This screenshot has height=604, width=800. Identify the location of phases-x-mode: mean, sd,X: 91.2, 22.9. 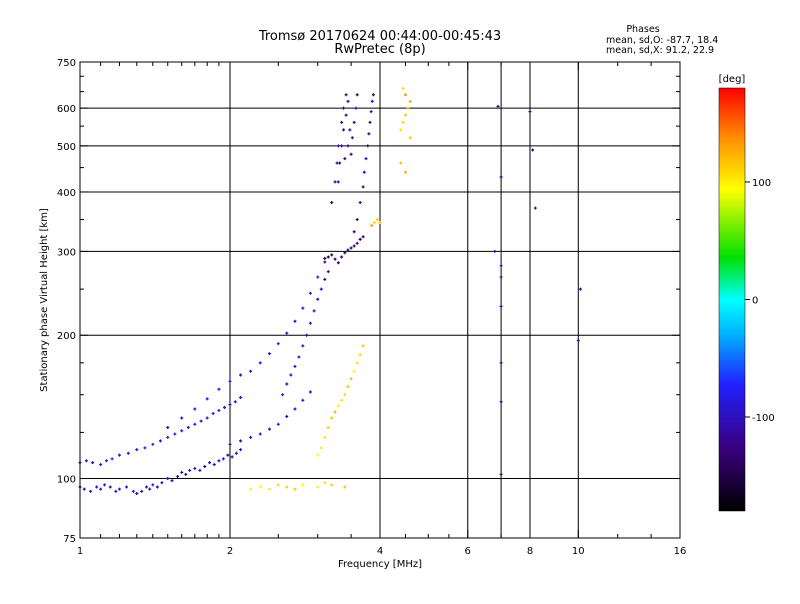
(660, 50).